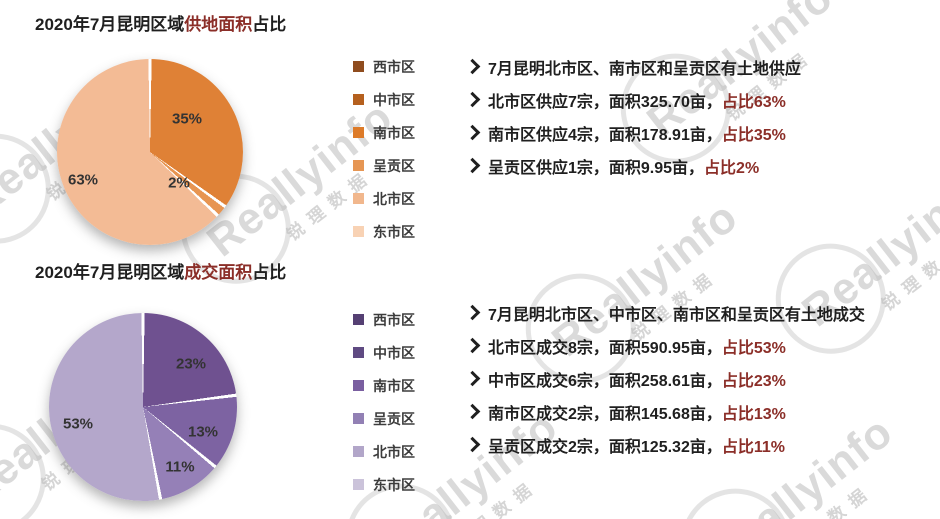  I want to click on pie-chart-0: 35% 2% 63%, so click(150, 152).